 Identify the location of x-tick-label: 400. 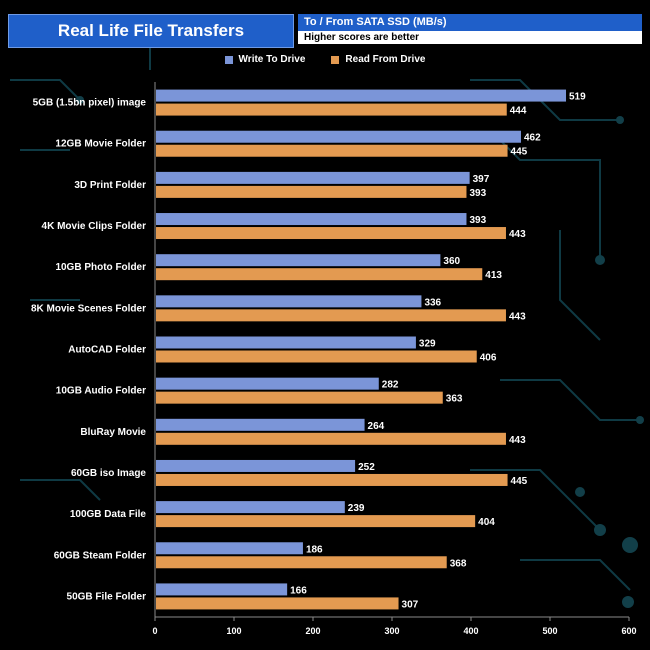
(470, 631).